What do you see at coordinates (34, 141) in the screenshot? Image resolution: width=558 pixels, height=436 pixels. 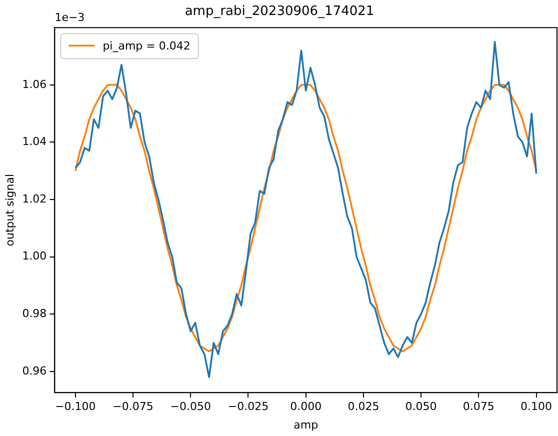 I see `y-tick-label: 1.04` at bounding box center [34, 141].